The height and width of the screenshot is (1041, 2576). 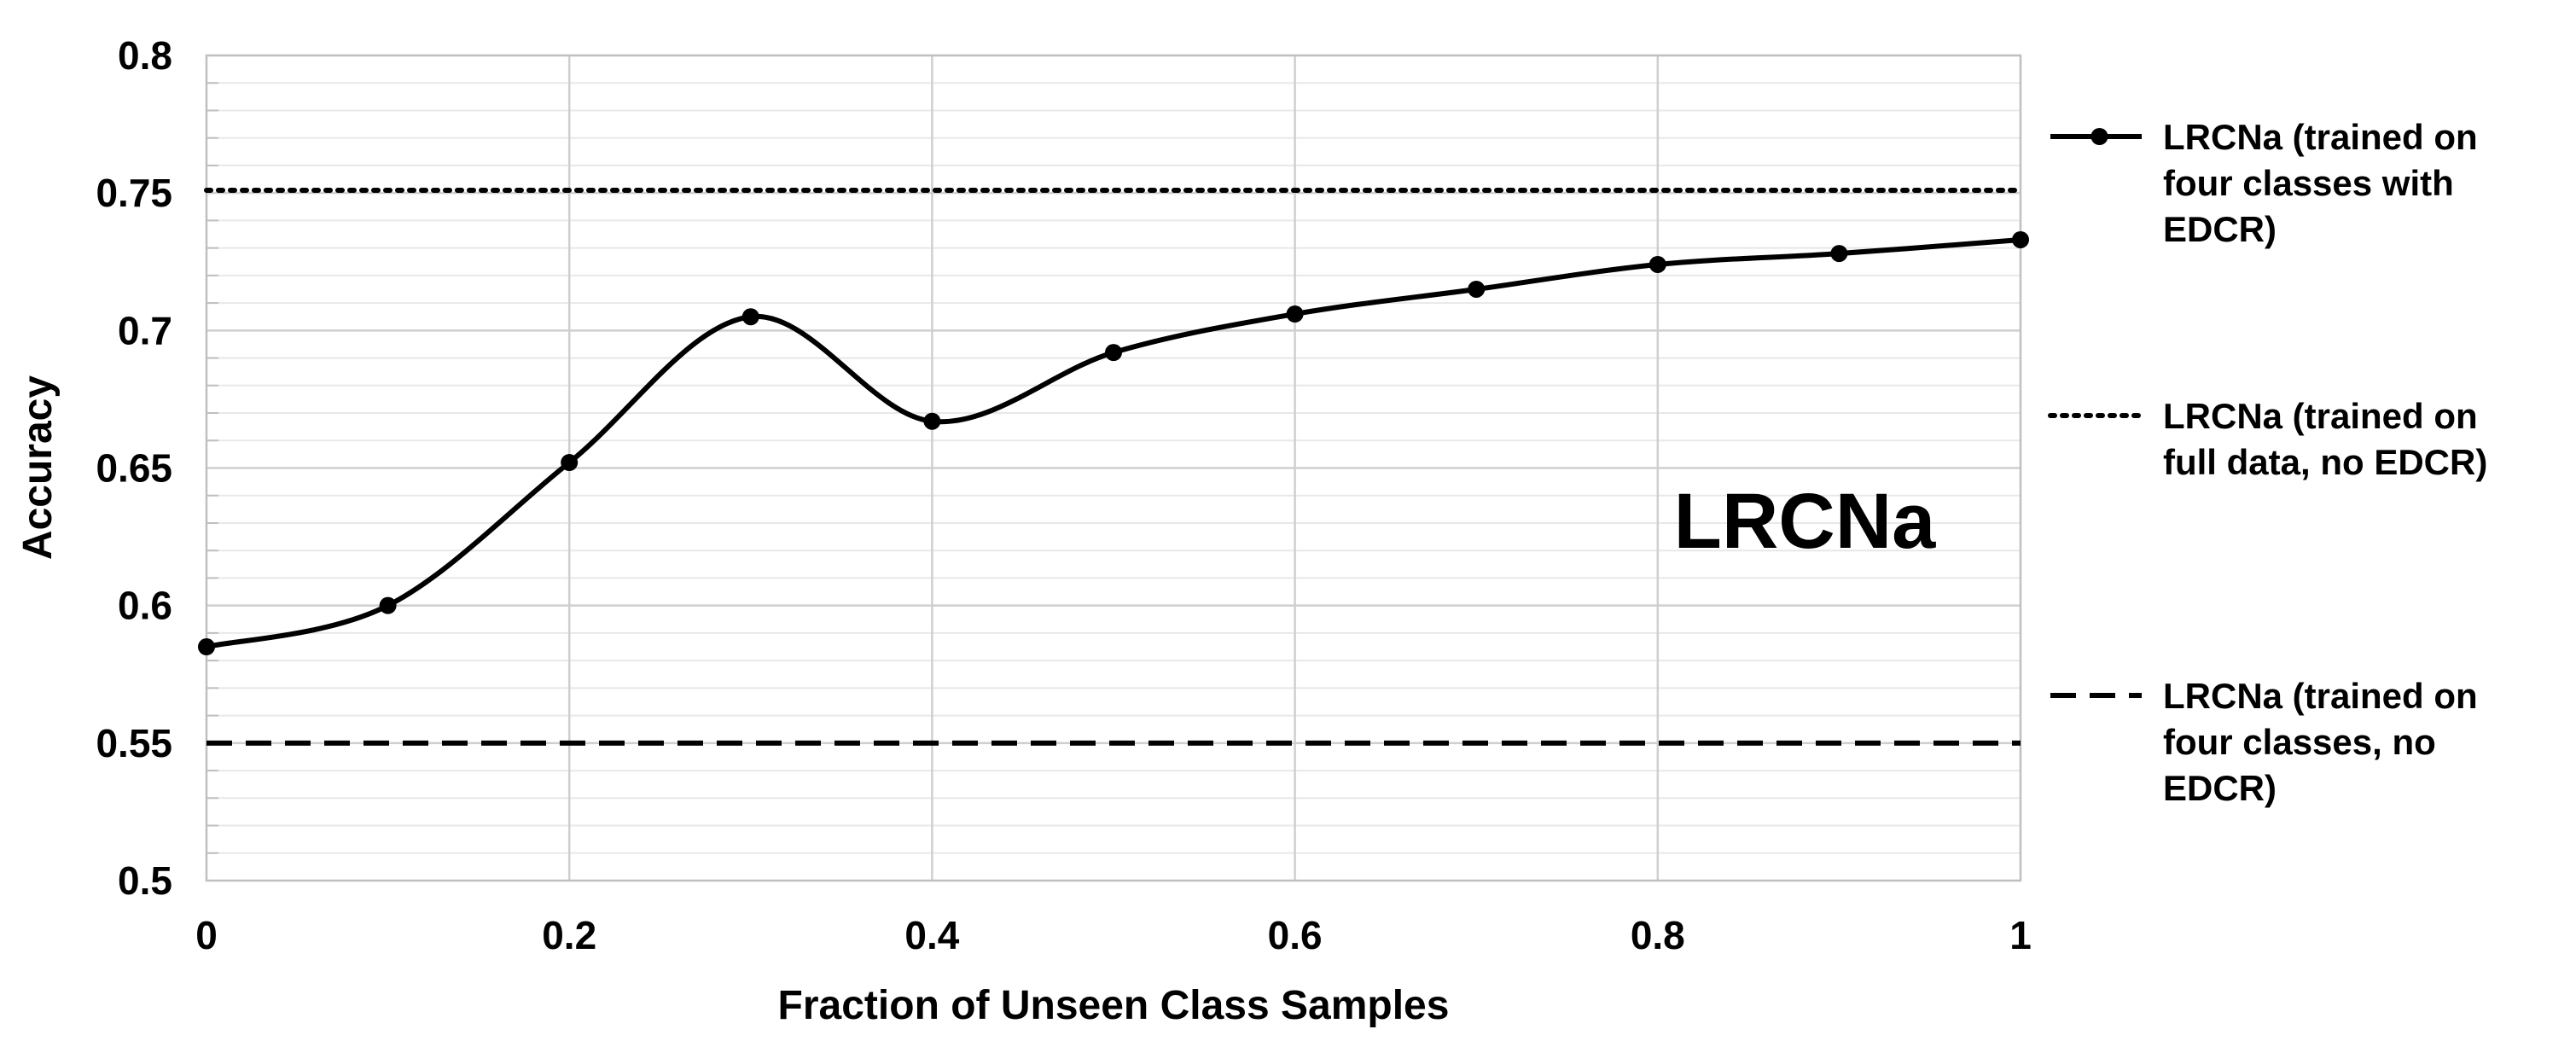 What do you see at coordinates (2308, 183) in the screenshot?
I see `legend-label: four classes with` at bounding box center [2308, 183].